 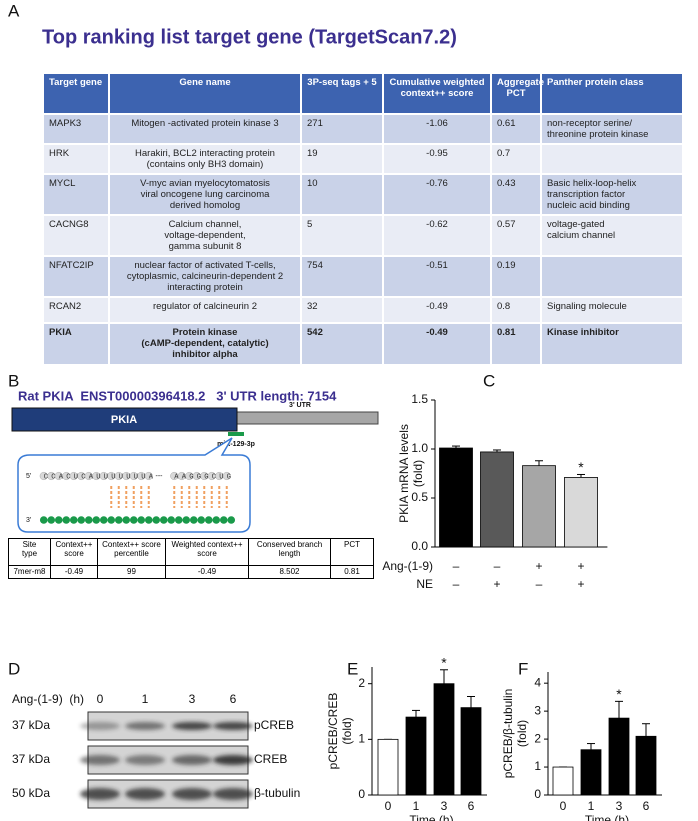 I want to click on header-cell: Context++ score, so click(x=74, y=552).